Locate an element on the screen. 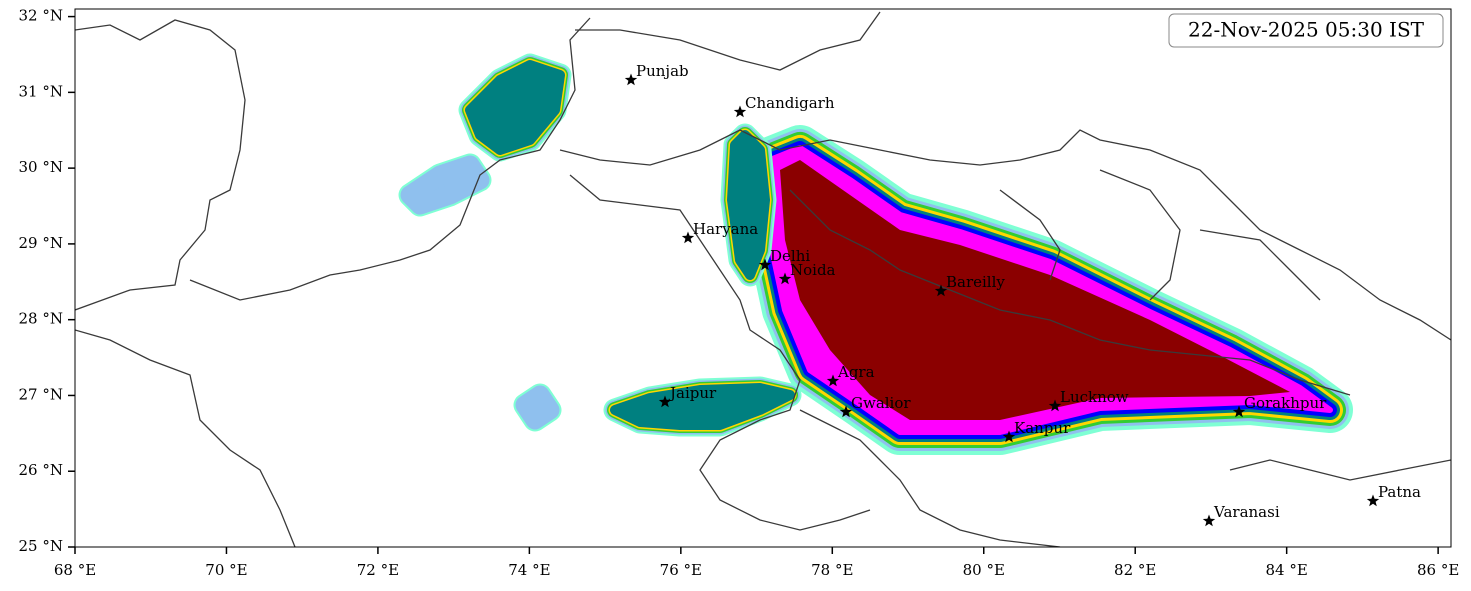 This screenshot has height=591, width=1471. y-tick-label: 28 °N is located at coordinates (41, 319).